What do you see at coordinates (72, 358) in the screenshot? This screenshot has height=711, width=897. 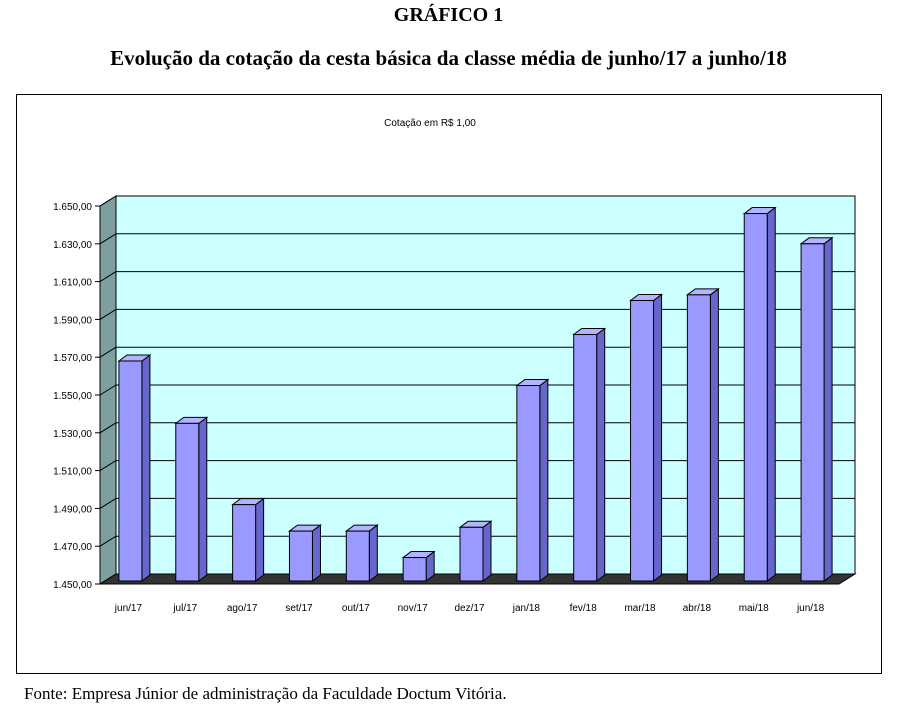 I see `y-tick-label: 1.570,00` at bounding box center [72, 358].